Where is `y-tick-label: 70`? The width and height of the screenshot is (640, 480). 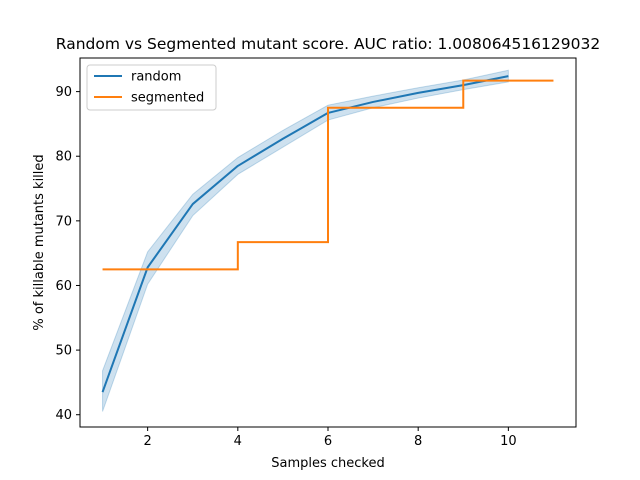
y-tick-label: 70 is located at coordinates (63, 221).